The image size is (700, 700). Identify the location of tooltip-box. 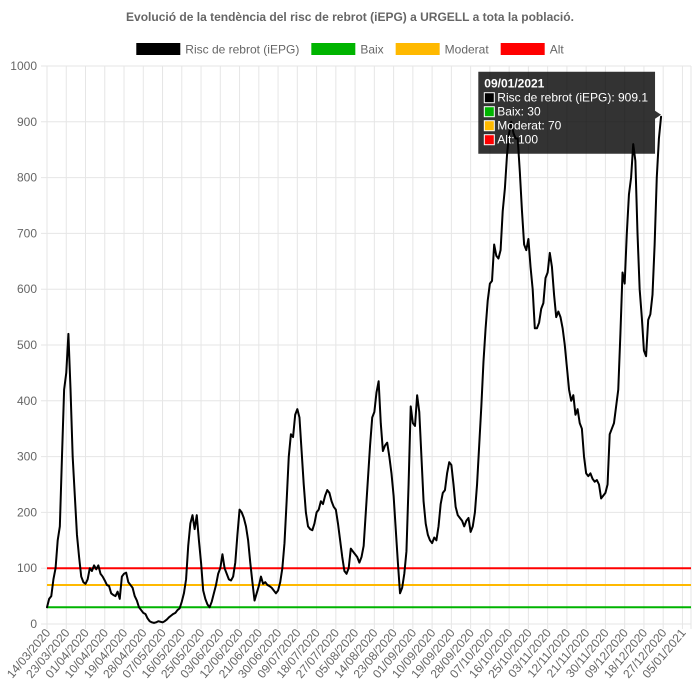
(570, 112).